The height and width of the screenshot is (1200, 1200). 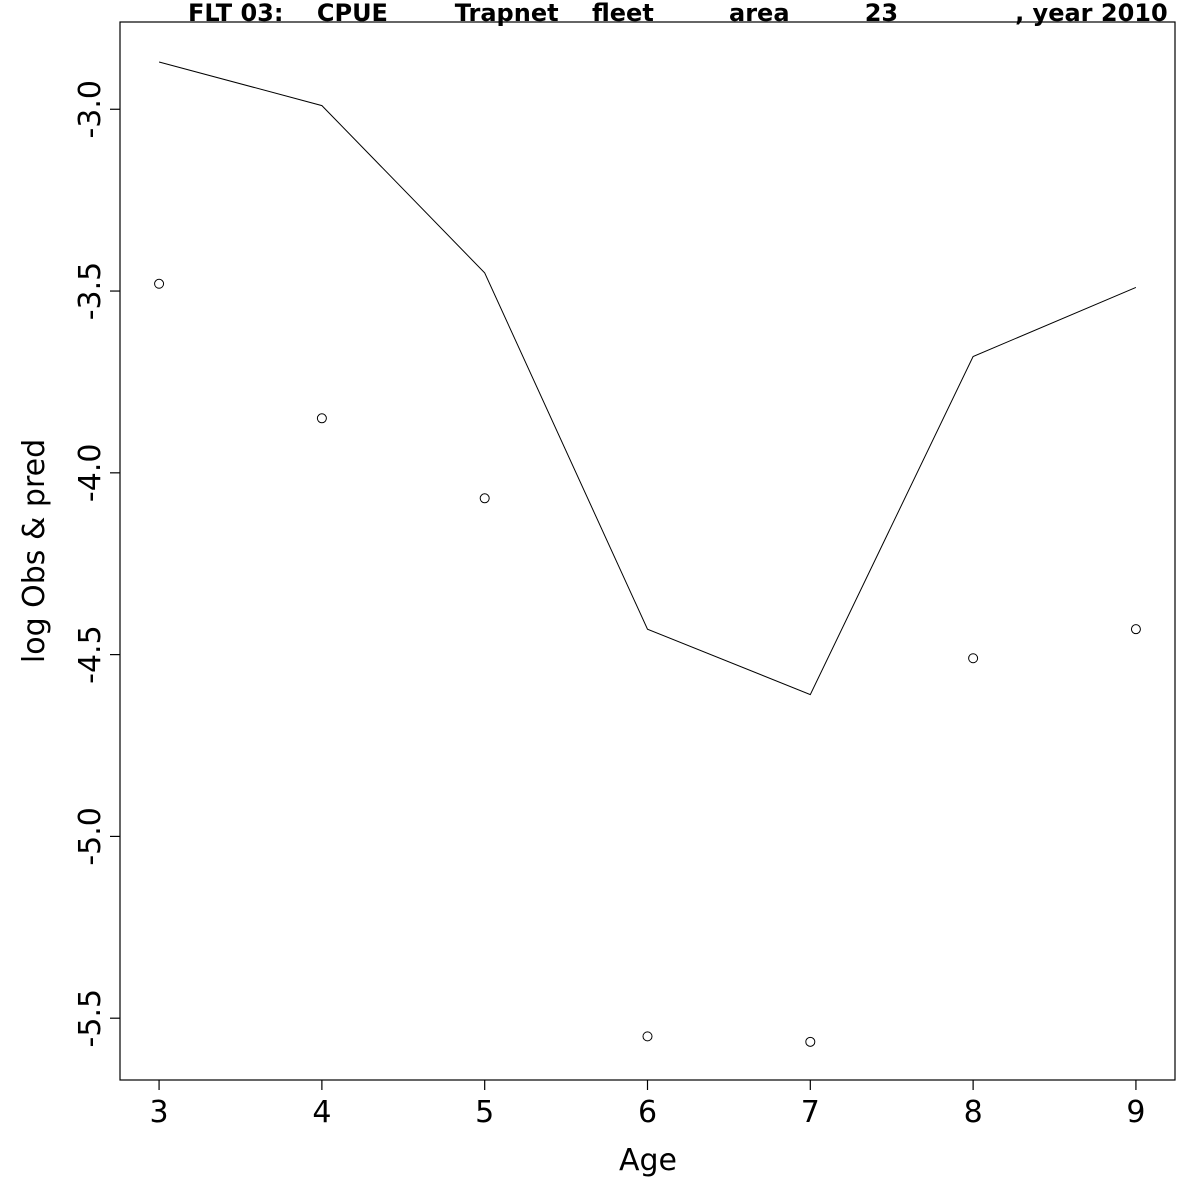 What do you see at coordinates (321, 1112) in the screenshot?
I see `x-tick-label-1: 4` at bounding box center [321, 1112].